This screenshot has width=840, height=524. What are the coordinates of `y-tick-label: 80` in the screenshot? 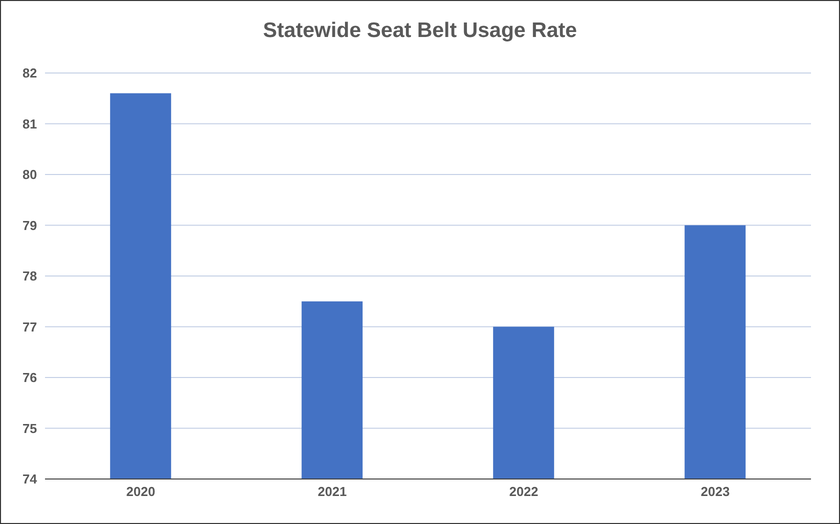 It's located at (29, 174).